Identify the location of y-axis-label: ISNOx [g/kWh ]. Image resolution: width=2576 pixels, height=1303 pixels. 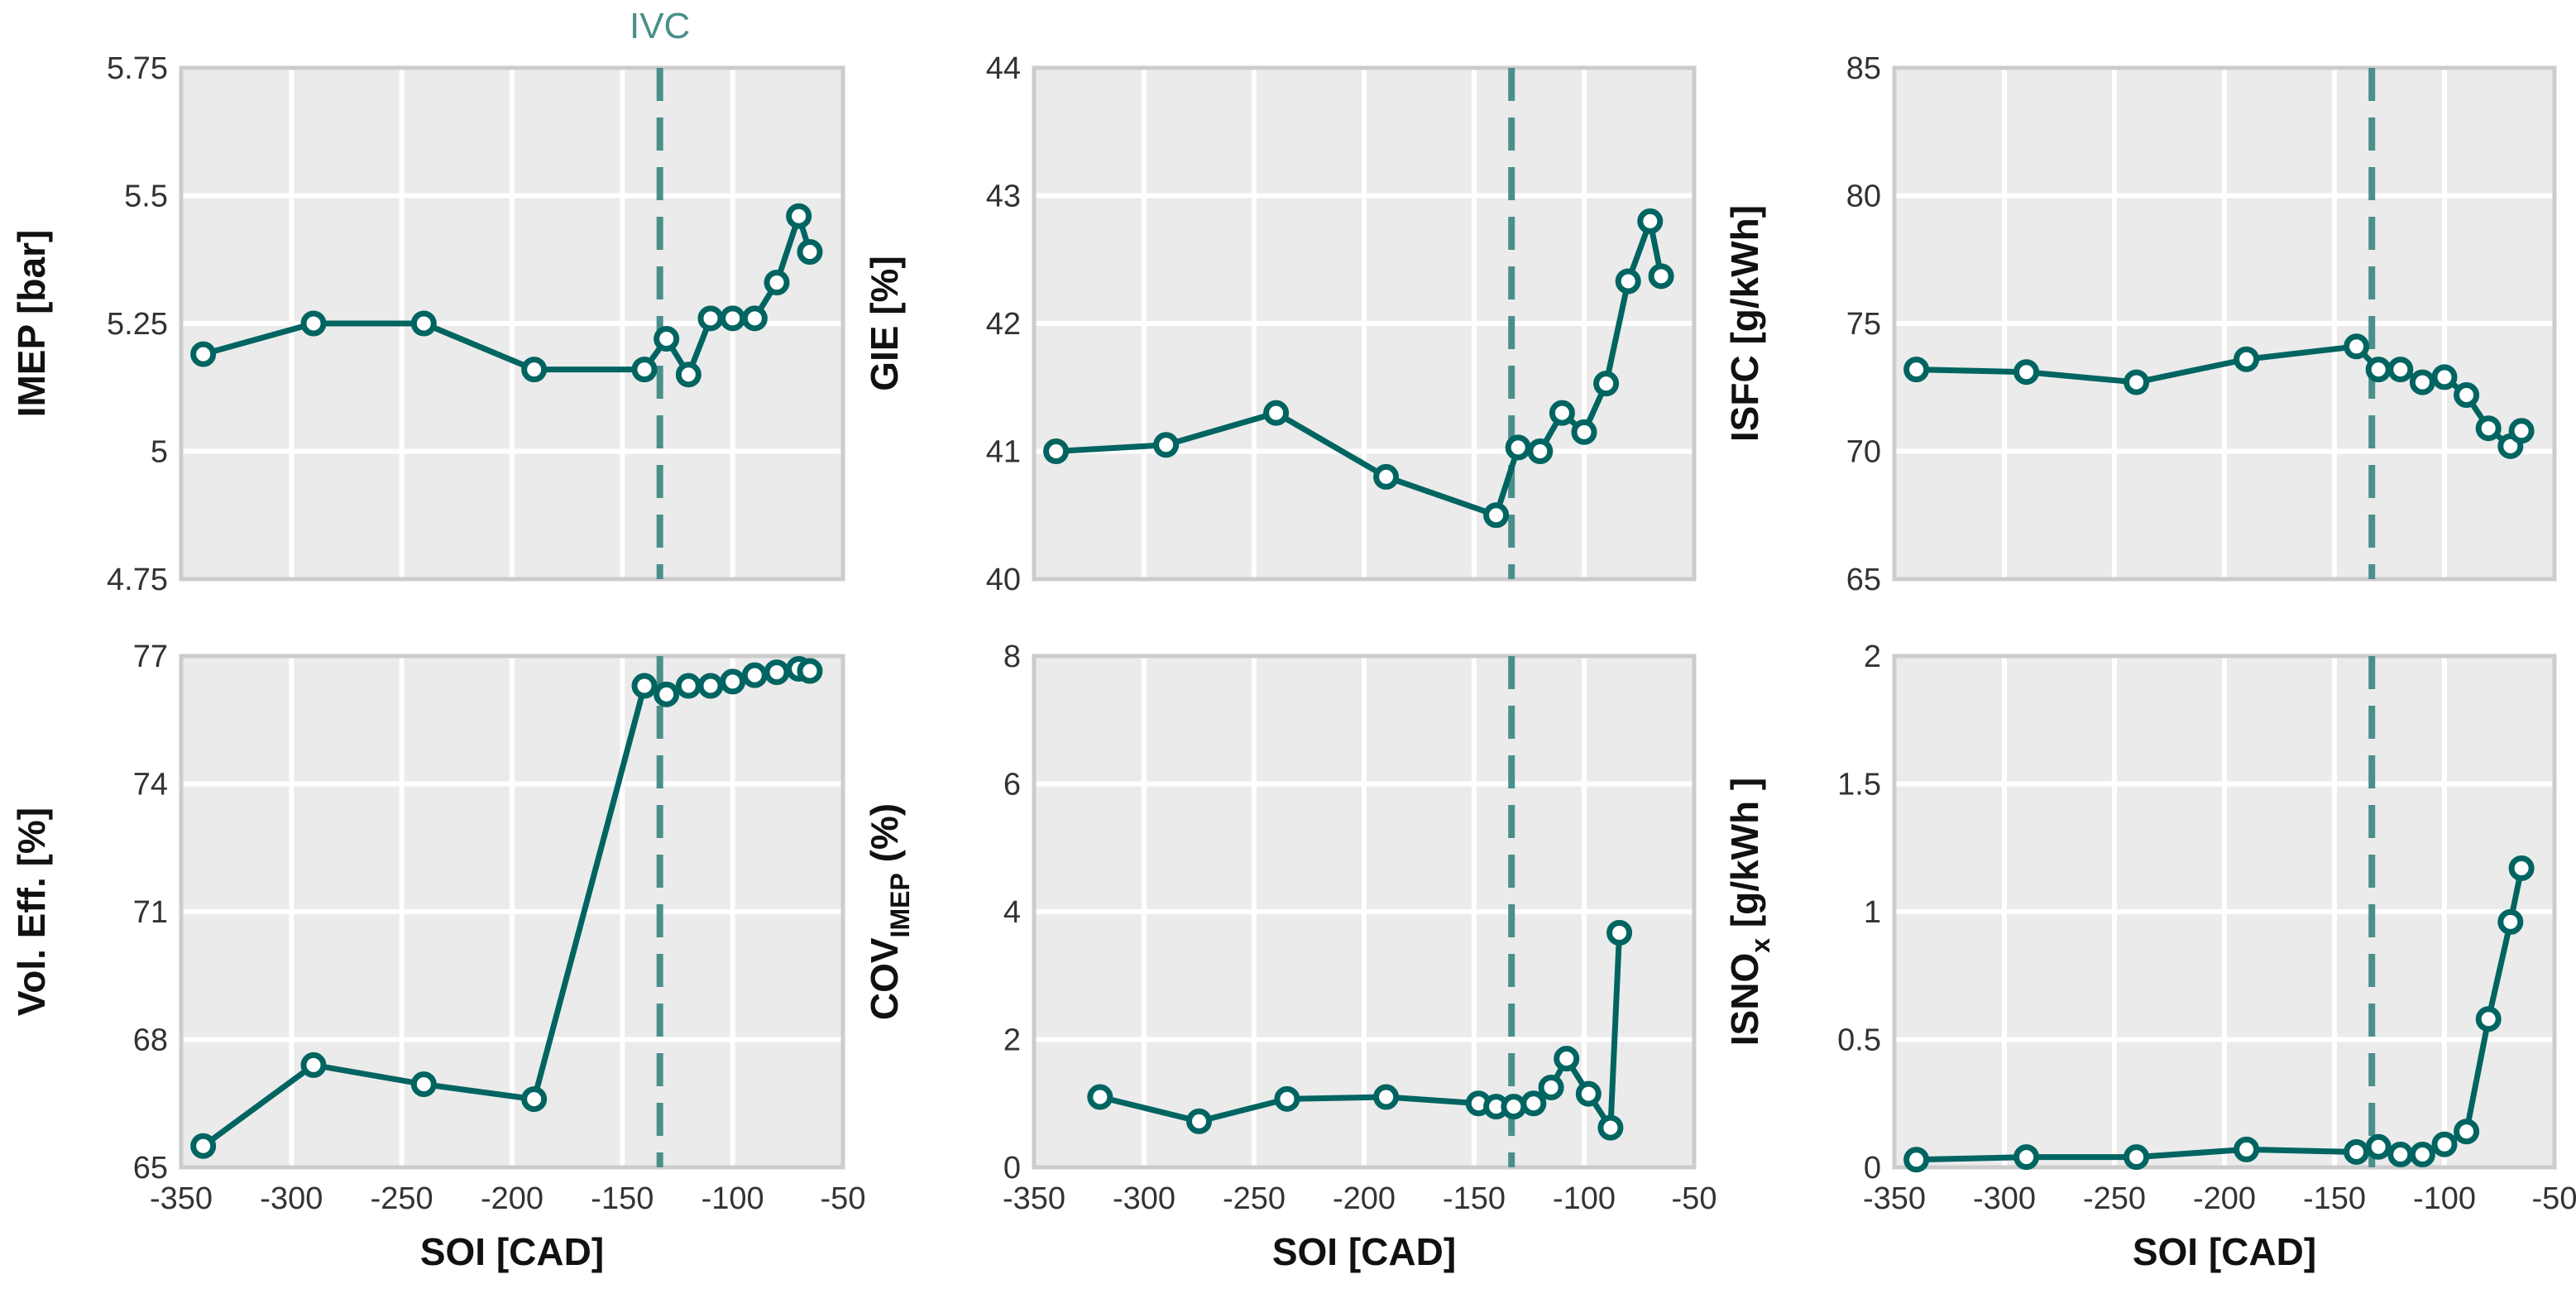
(1749, 912).